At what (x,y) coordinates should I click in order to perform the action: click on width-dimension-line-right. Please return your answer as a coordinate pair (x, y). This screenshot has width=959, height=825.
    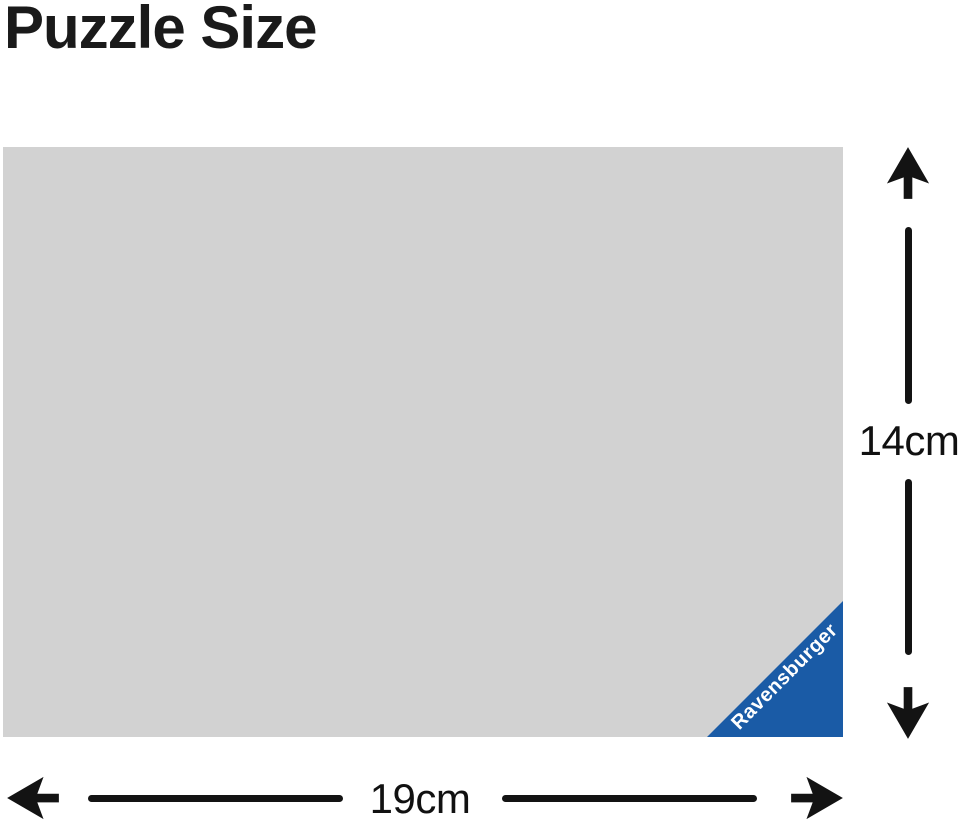
    Looking at the image, I should click on (629, 798).